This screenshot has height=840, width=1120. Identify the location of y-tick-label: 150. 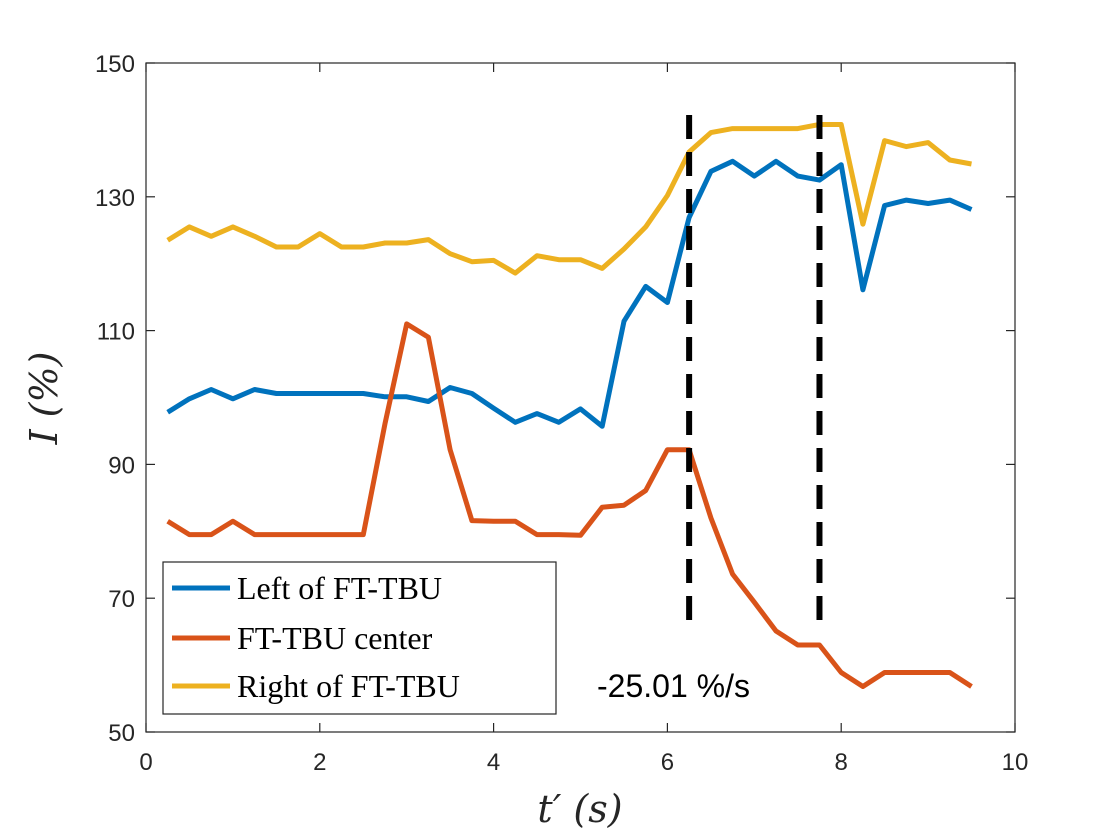
(115, 64).